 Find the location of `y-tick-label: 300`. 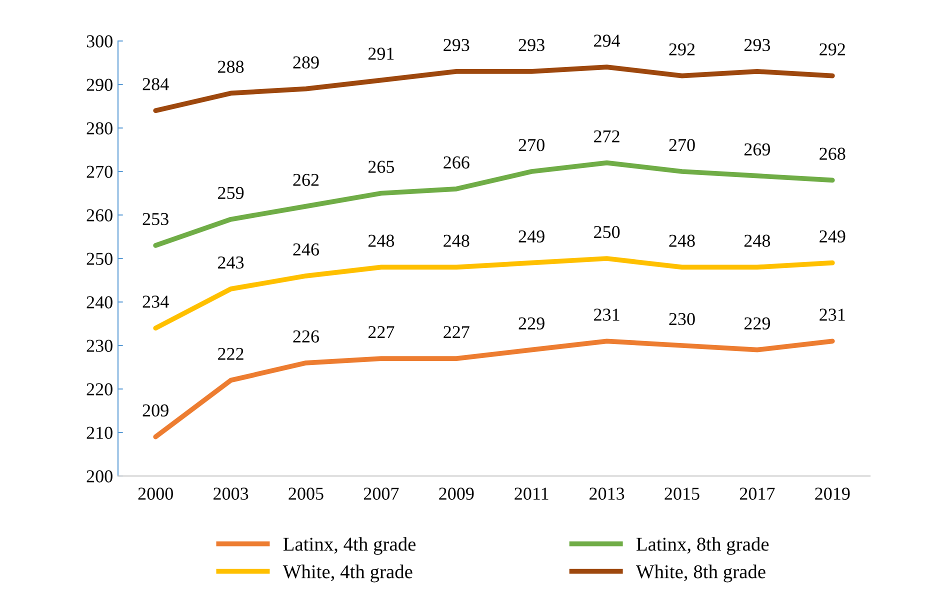

y-tick-label: 300 is located at coordinates (99, 41).